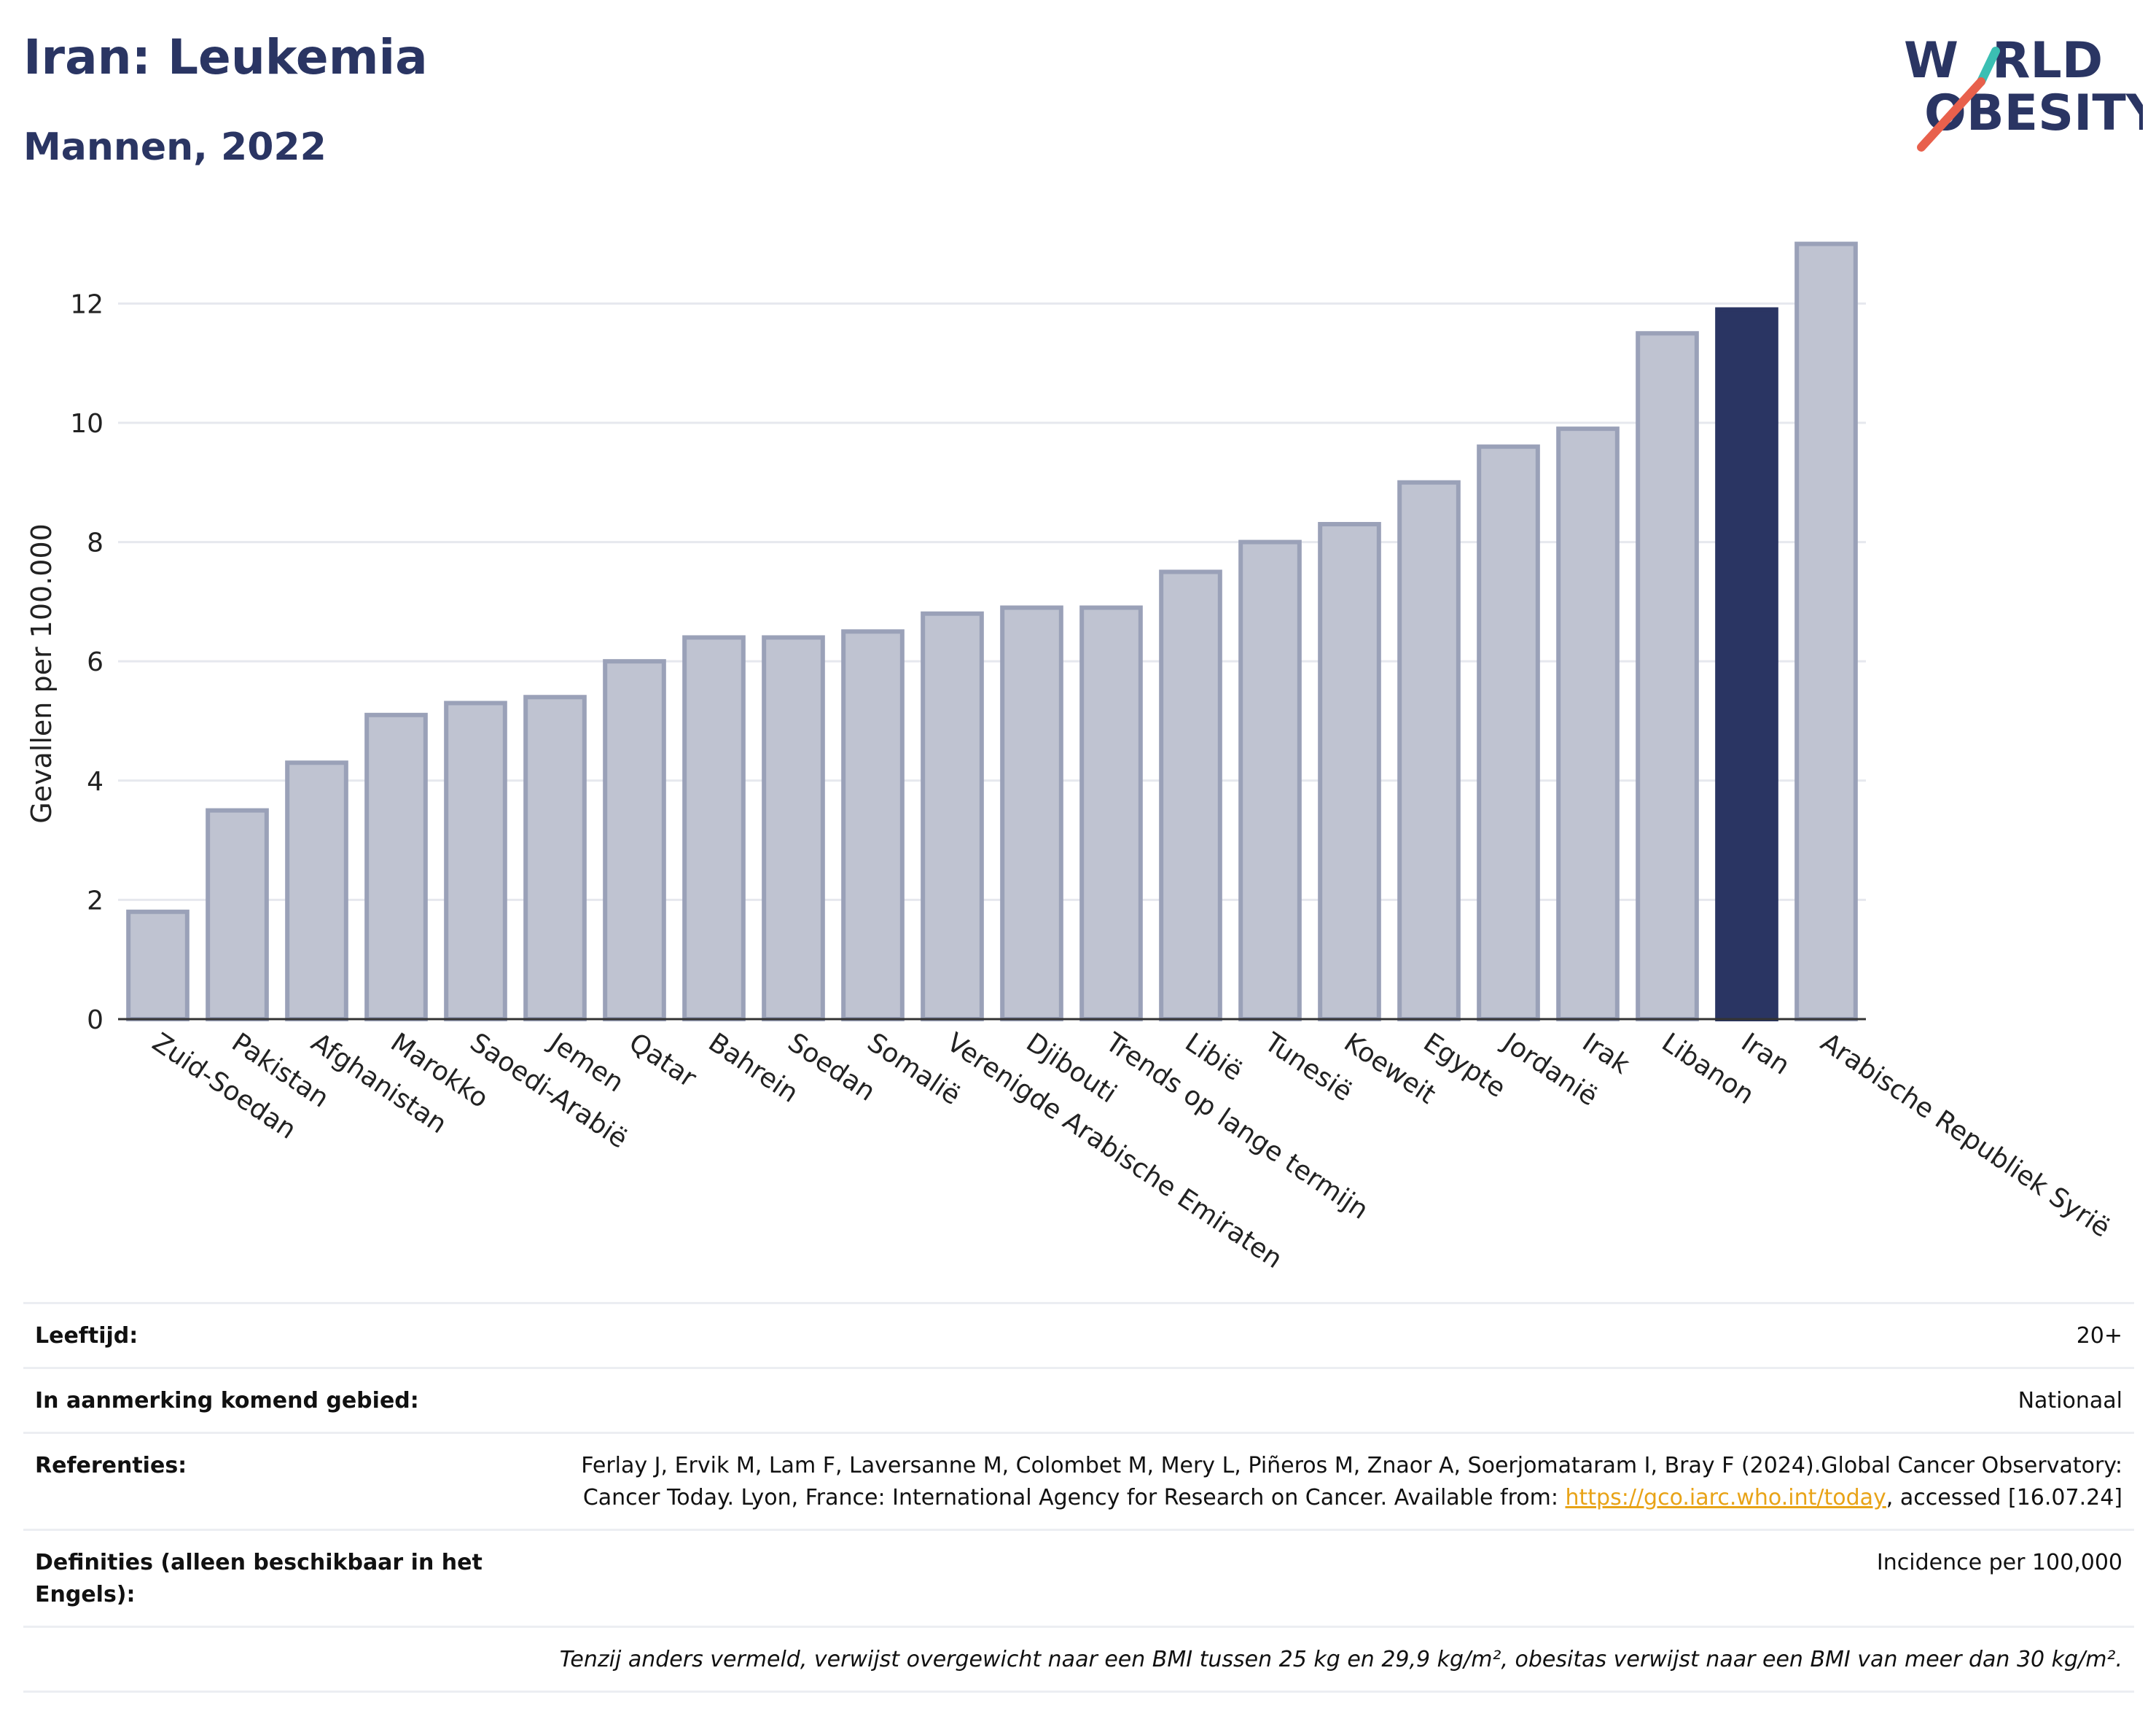  I want to click on y-tick-labels: 0 2 4 6 8 10 12, so click(86, 662).